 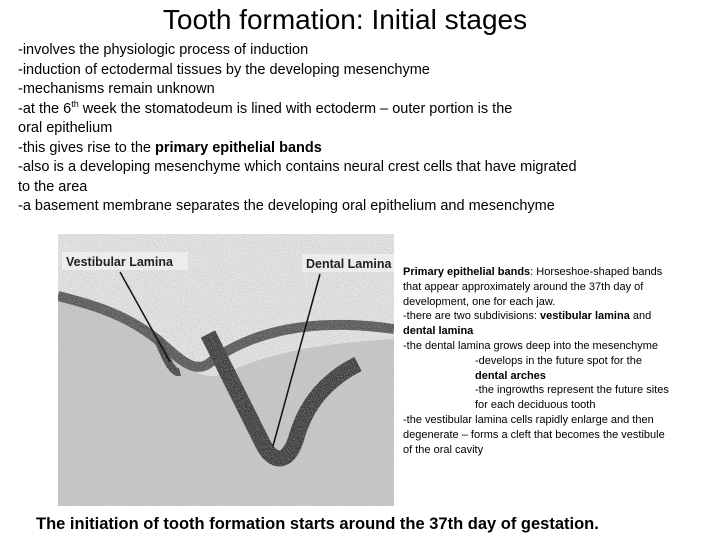 I want to click on text-segment: -this gives rise to the, so click(x=86, y=147).